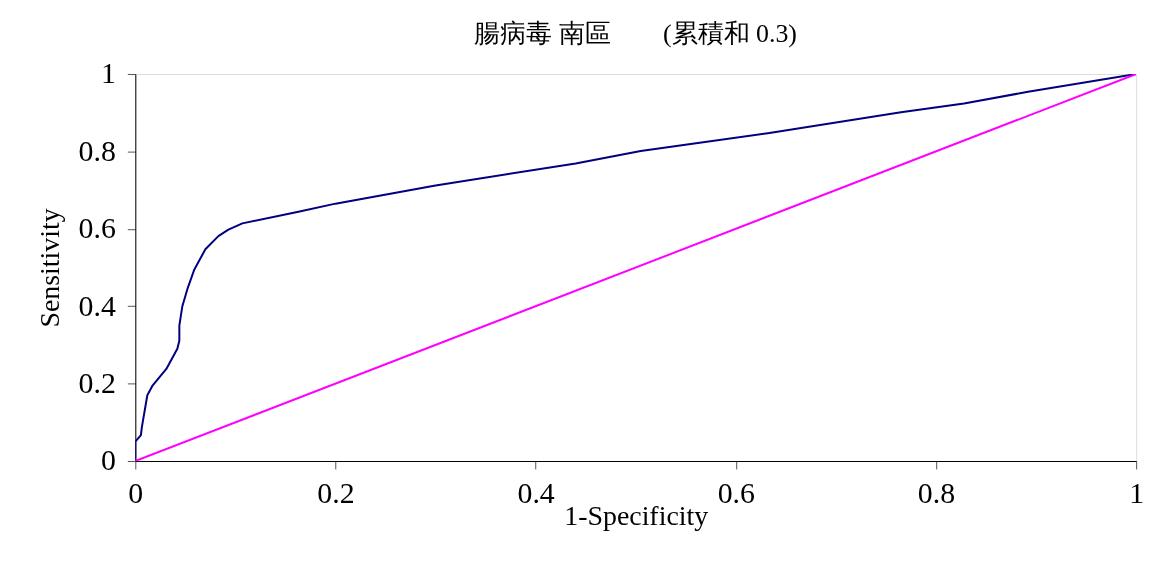 The width and height of the screenshot is (1166, 580). I want to click on x-tick-label: 0.2, so click(336, 493).